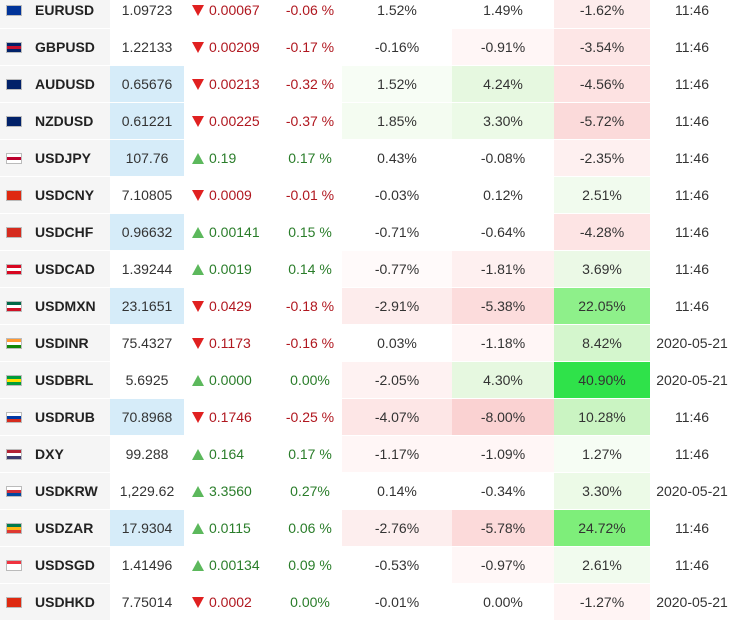 This screenshot has height=620, width=734. Describe the element at coordinates (69, 14) in the screenshot. I see `symbol-link: EURUSD` at that location.